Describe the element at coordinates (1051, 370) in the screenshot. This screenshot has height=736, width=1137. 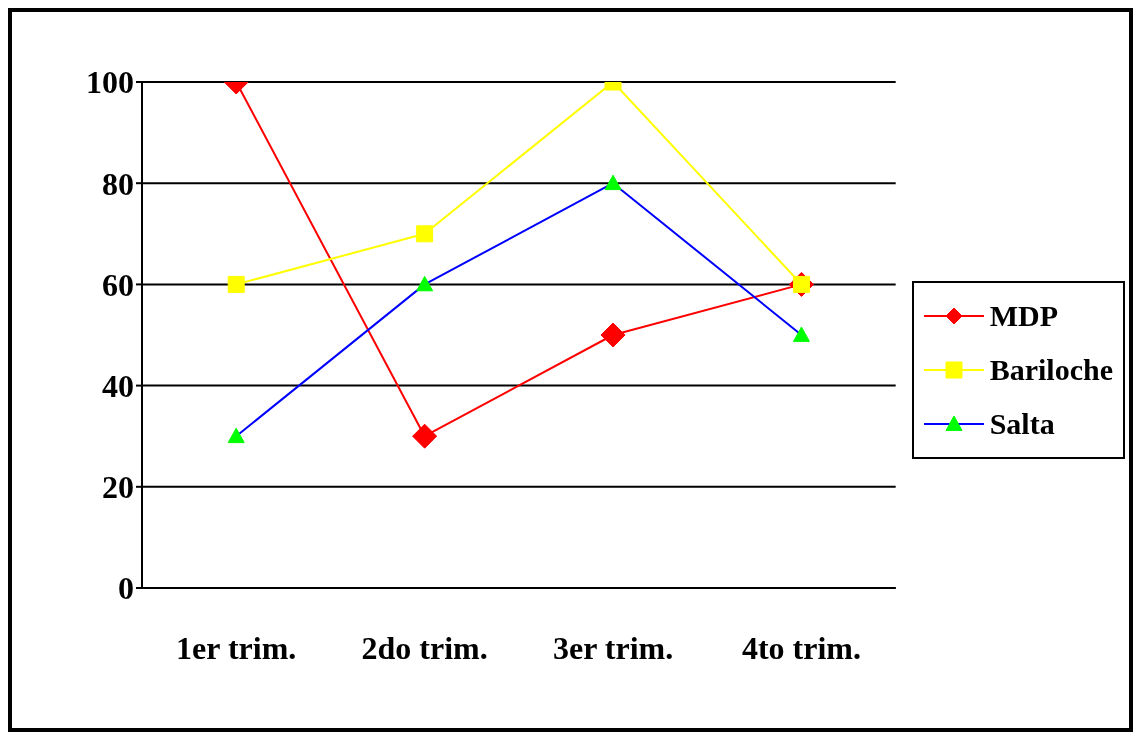
I see `legend-label: Bariloche` at that location.